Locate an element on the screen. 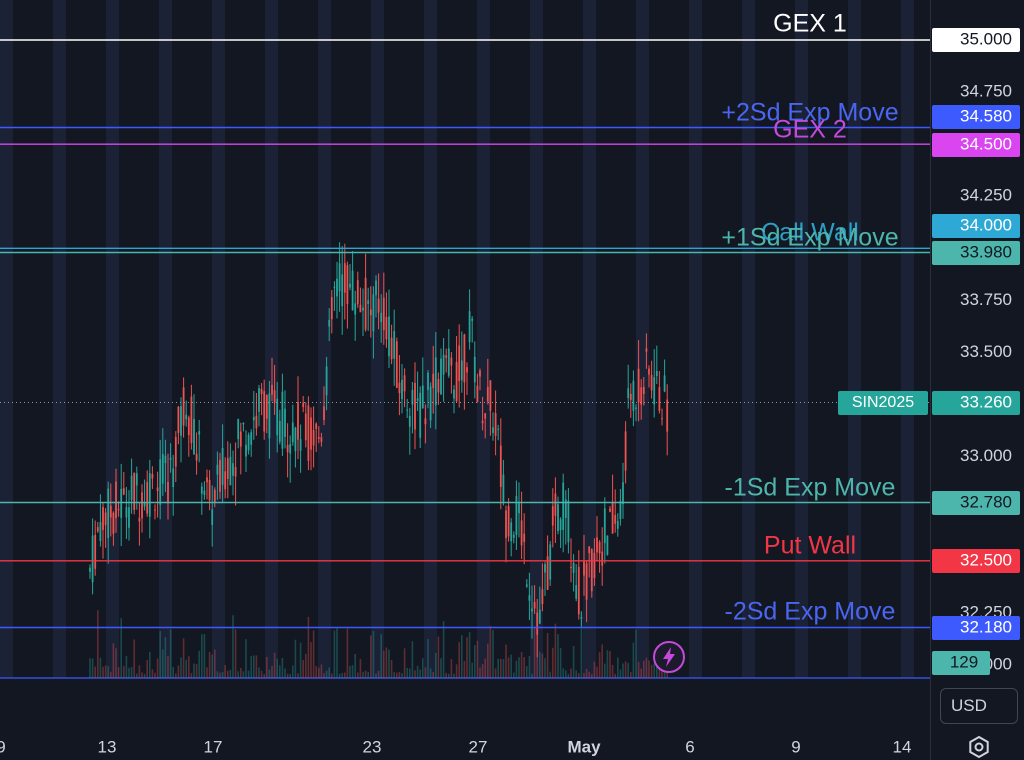  price-tag is located at coordinates (976, 40).